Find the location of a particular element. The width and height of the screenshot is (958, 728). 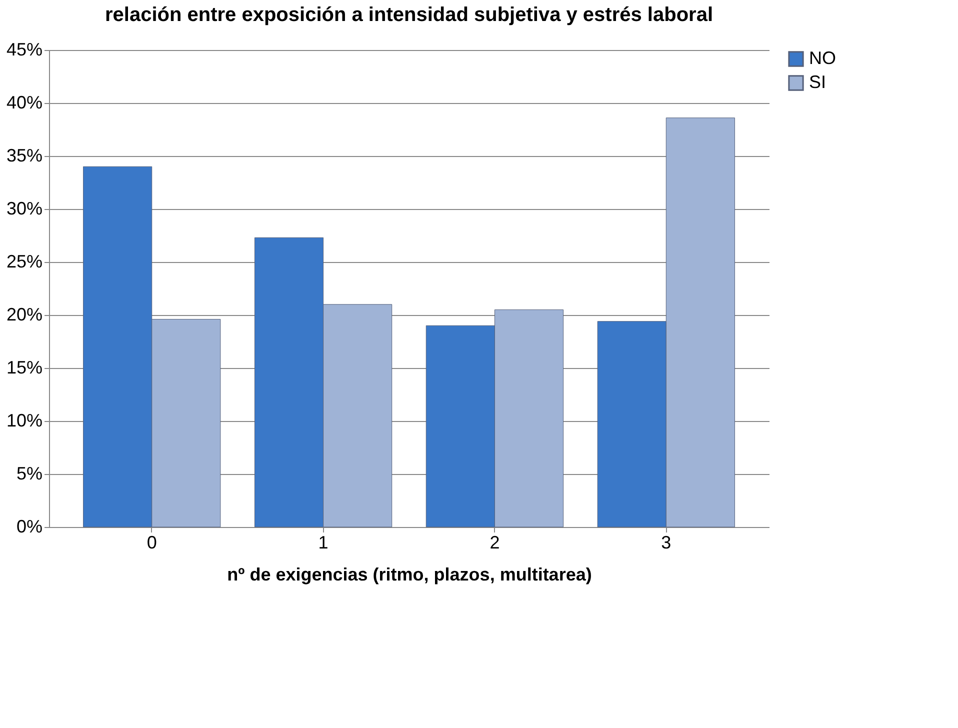

y-tick-label: 5% is located at coordinates (29, 474).